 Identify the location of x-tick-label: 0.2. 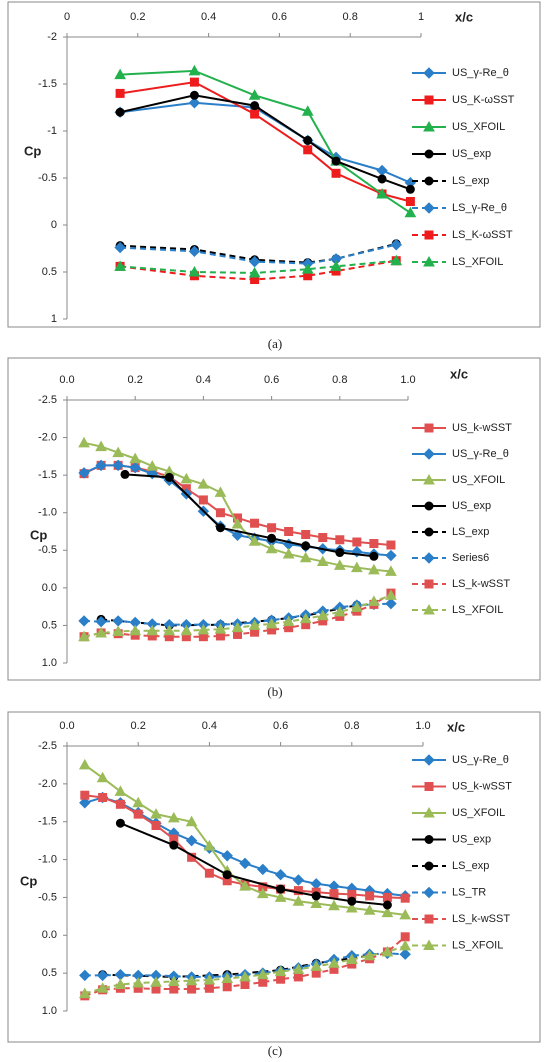
(137, 17).